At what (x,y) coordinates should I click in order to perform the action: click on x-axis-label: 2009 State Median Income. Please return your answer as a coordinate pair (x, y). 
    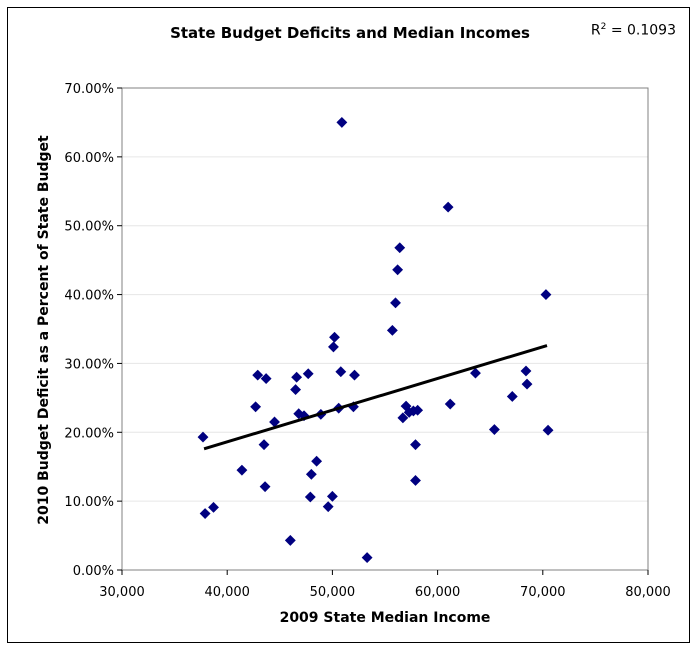
    Looking at the image, I should click on (385, 618).